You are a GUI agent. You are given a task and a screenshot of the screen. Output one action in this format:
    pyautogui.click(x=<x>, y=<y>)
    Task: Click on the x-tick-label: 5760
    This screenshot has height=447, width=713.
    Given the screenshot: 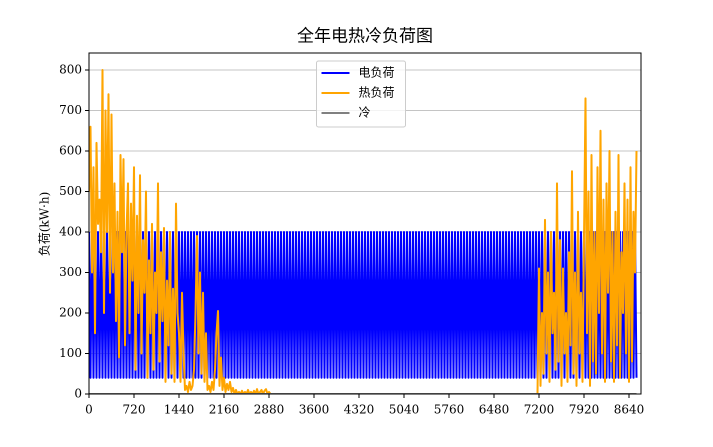 What is the action you would take?
    pyautogui.click(x=449, y=410)
    